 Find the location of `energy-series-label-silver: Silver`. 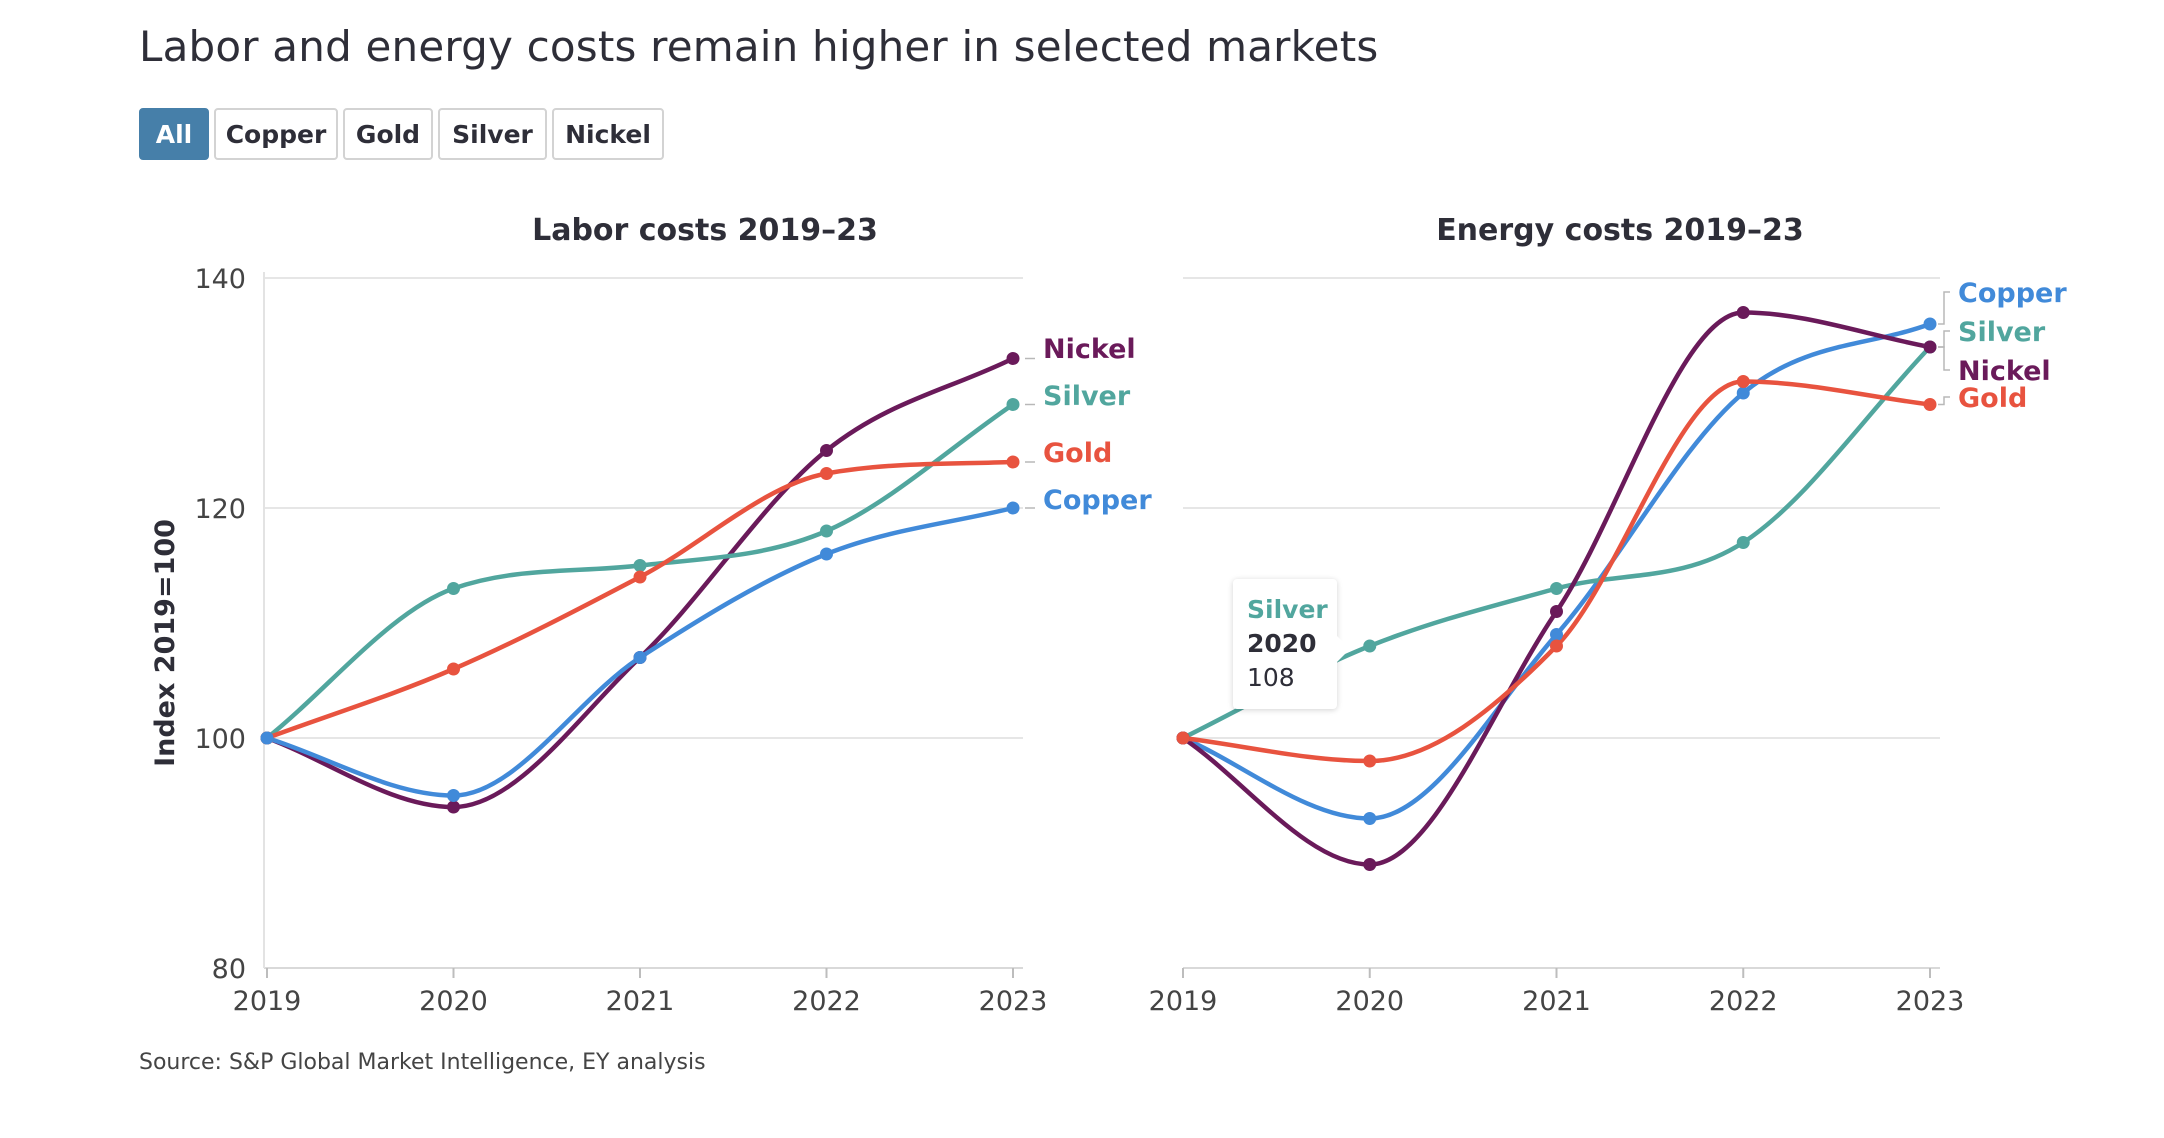

energy-series-label-silver: Silver is located at coordinates (2002, 332).